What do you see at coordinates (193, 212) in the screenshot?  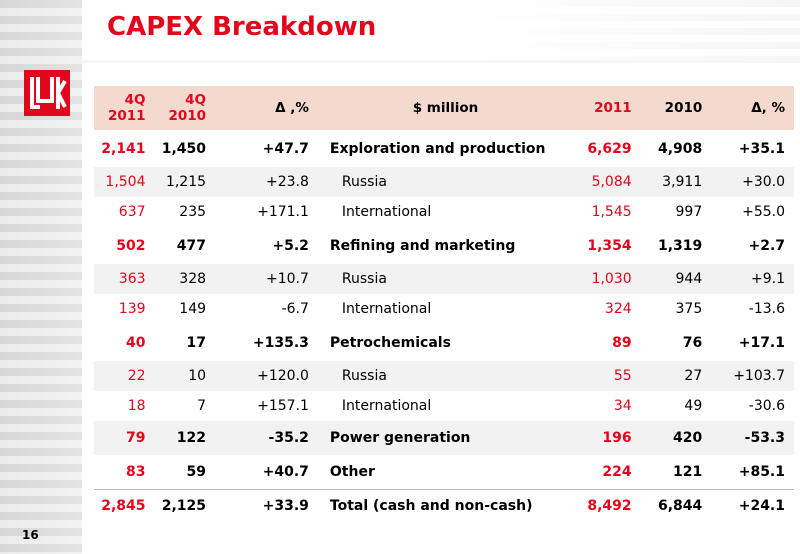 I see `cell-q4-2010: 235` at bounding box center [193, 212].